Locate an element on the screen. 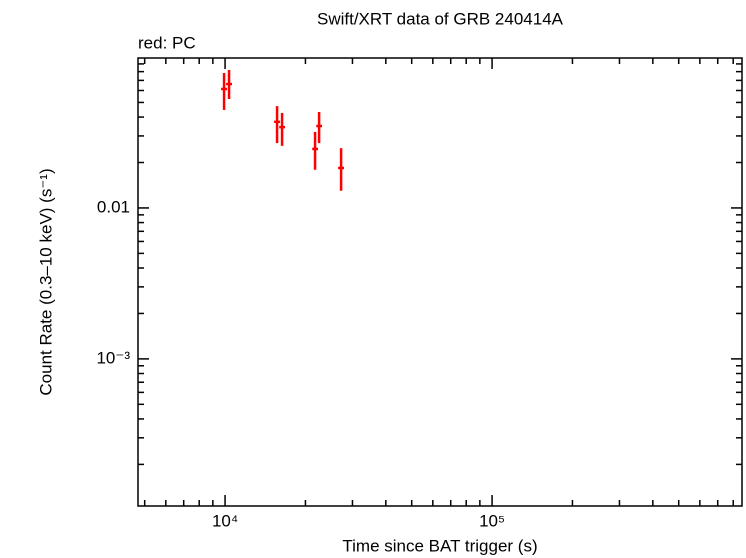 Image resolution: width=746 pixels, height=558 pixels. chart-title: Swift/XRT data of GRB 240414A is located at coordinates (440, 18).